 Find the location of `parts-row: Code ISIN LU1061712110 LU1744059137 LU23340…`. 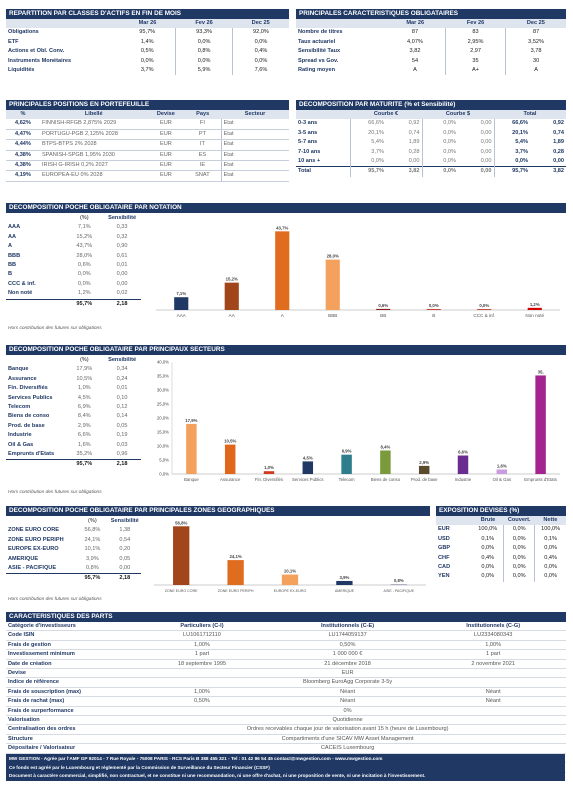

parts-row: Code ISIN LU1061712110 LU1744059137 LU23340… is located at coordinates (286, 636).